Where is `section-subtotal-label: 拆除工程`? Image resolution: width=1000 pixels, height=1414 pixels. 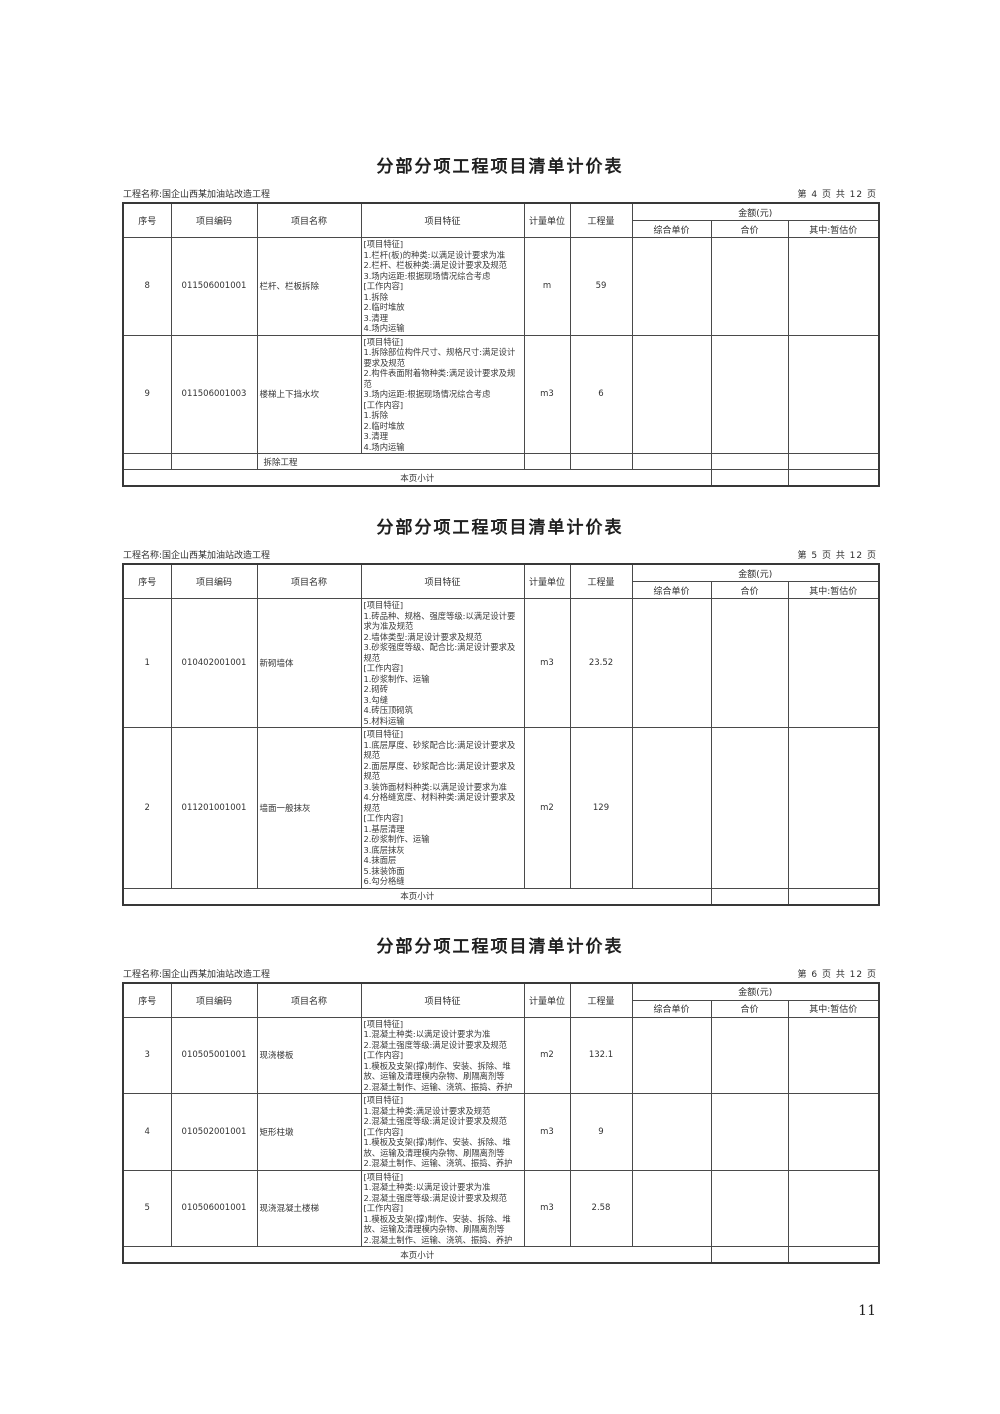 section-subtotal-label: 拆除工程 is located at coordinates (390, 461).